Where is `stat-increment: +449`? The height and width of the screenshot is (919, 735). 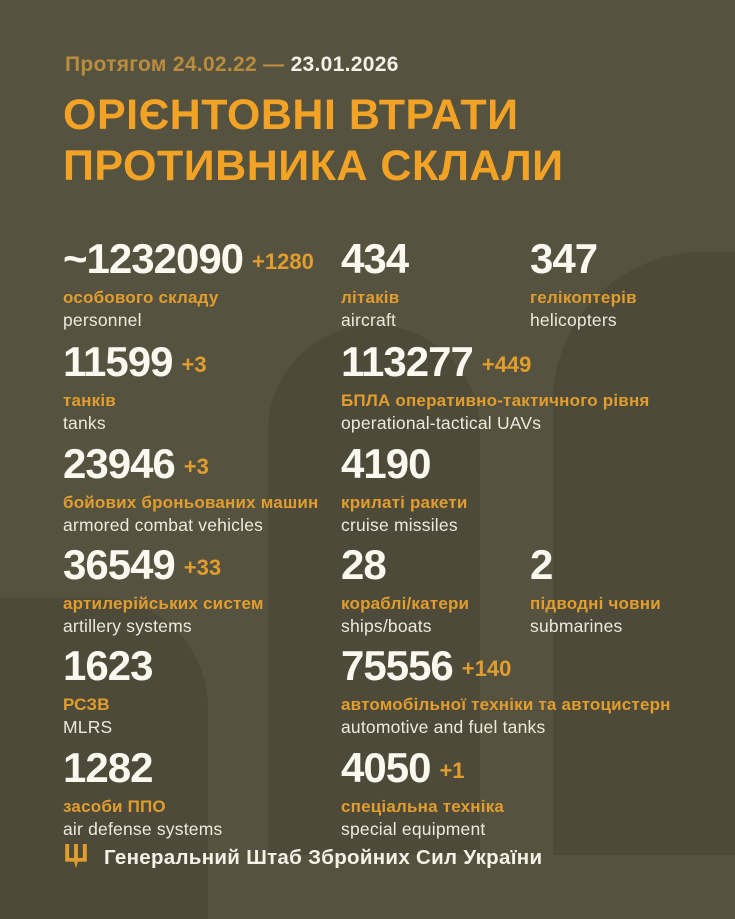 stat-increment: +449 is located at coordinates (506, 364).